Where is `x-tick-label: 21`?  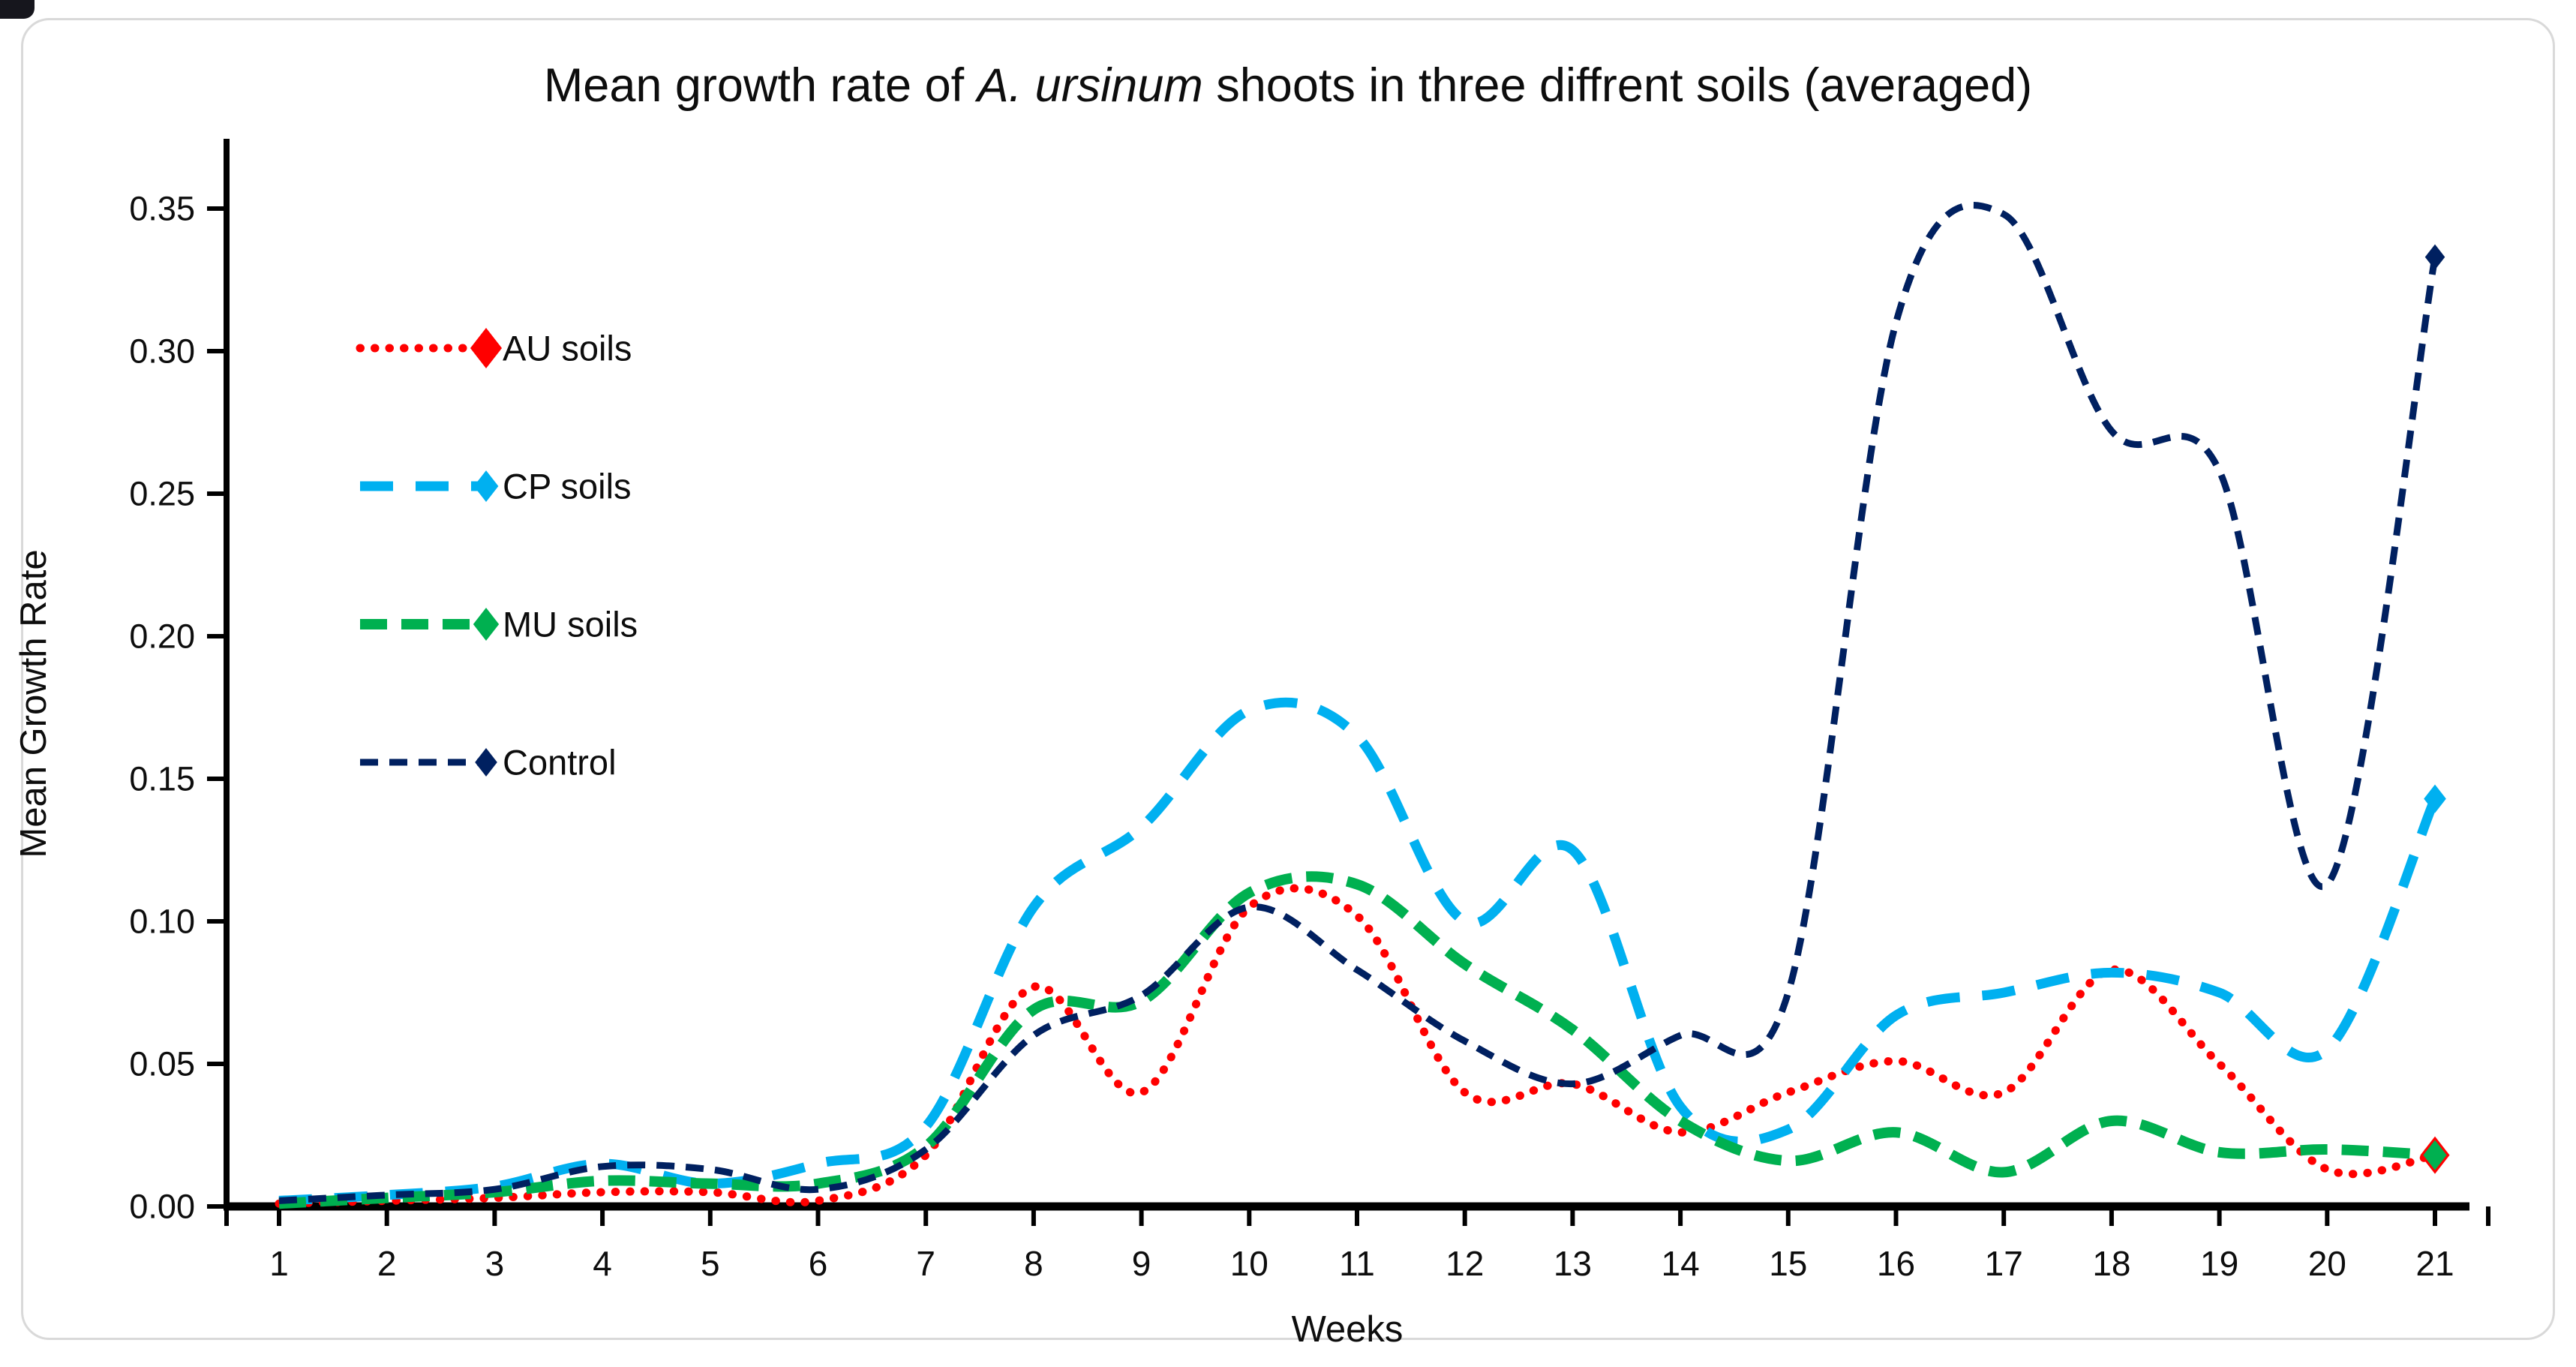
x-tick-label: 21 is located at coordinates (2434, 1263).